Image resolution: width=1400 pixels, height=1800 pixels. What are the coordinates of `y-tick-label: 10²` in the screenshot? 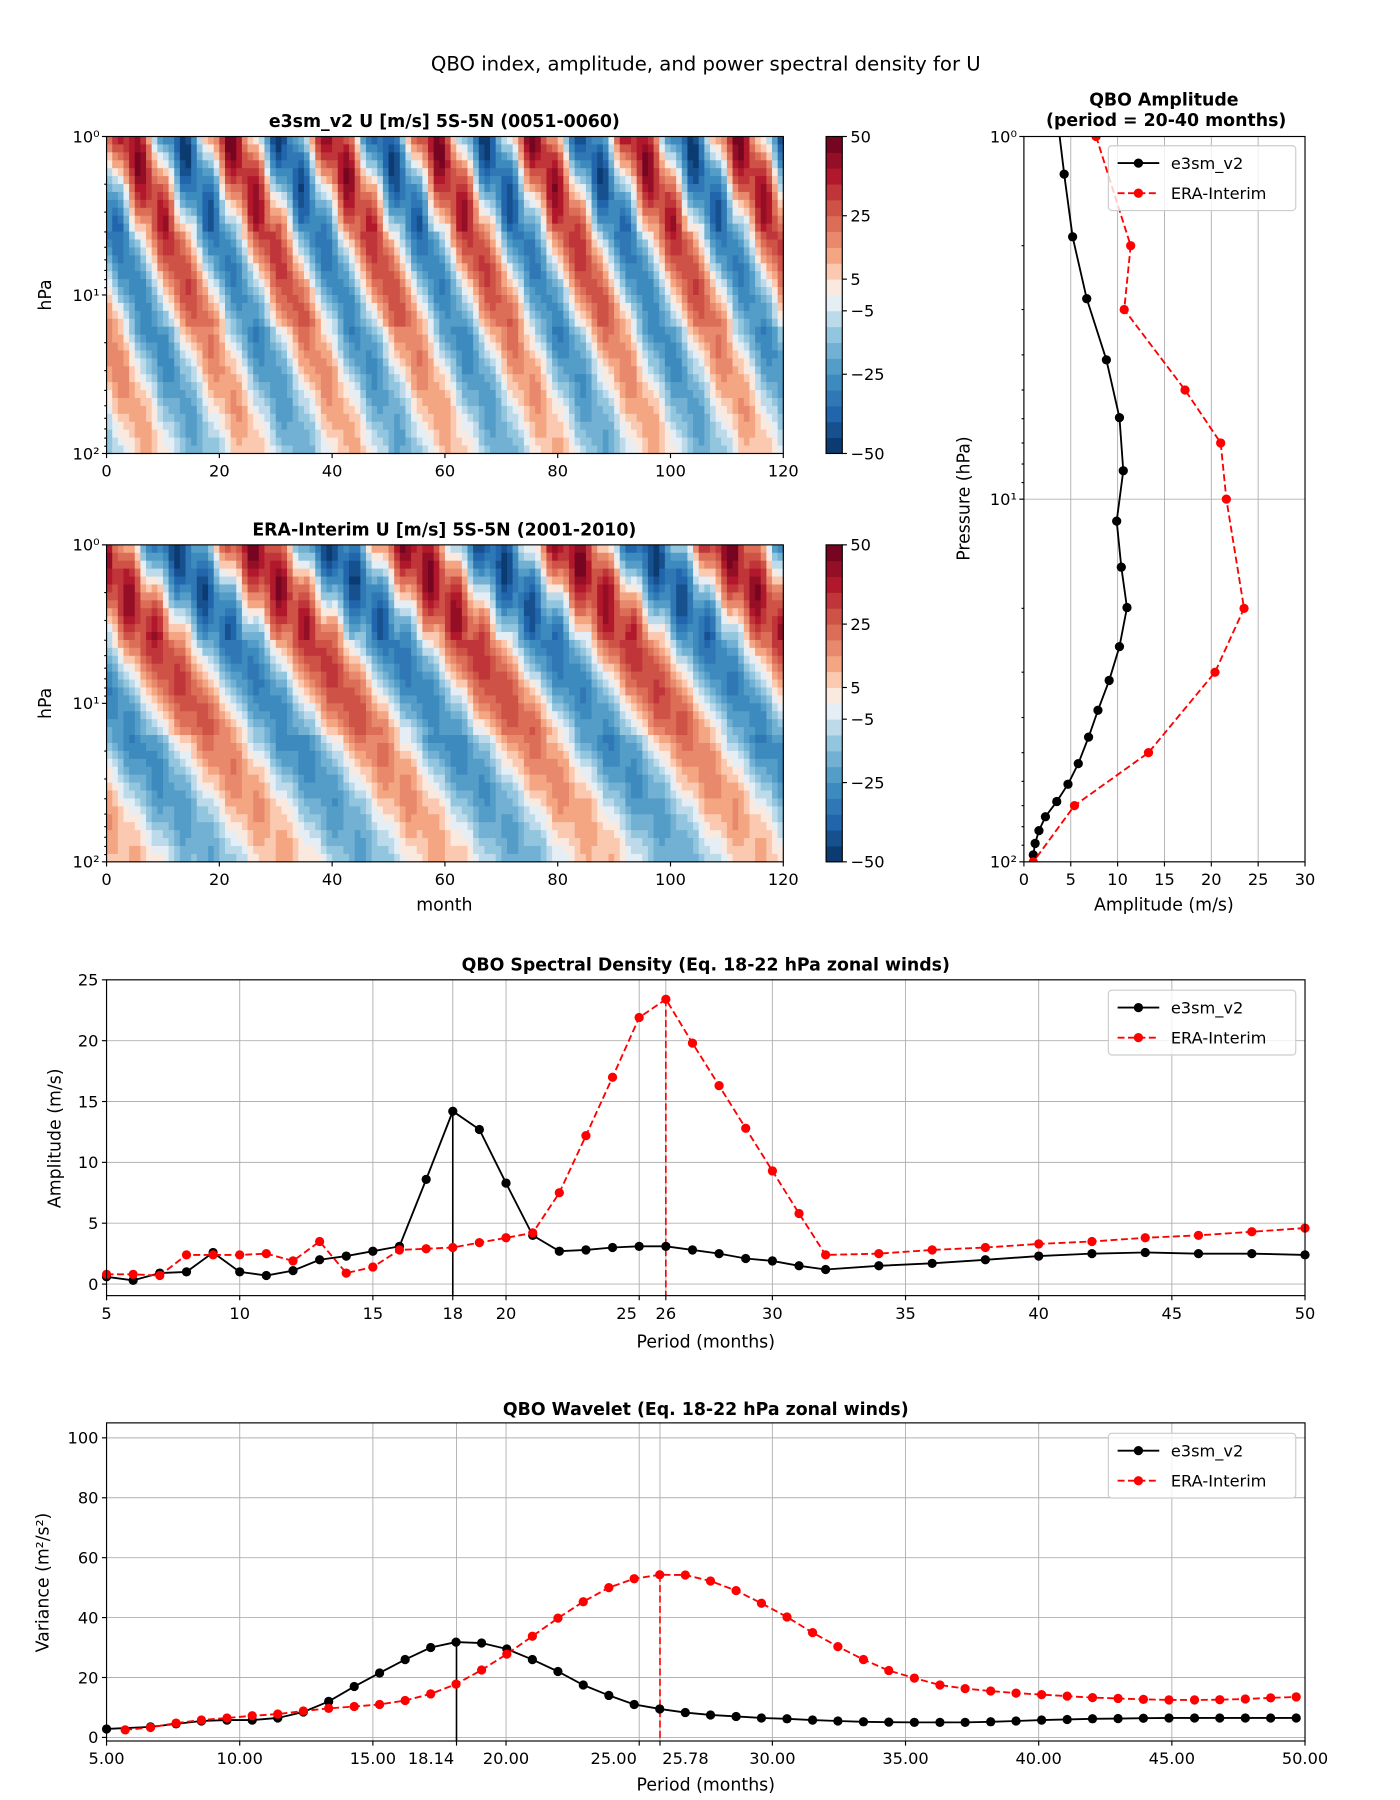 It's located at (86, 453).